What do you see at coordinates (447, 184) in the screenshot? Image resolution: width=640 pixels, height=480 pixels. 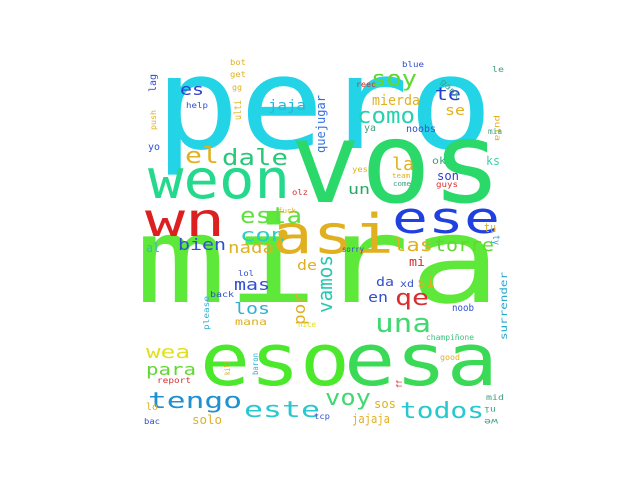 I see `word: guys` at bounding box center [447, 184].